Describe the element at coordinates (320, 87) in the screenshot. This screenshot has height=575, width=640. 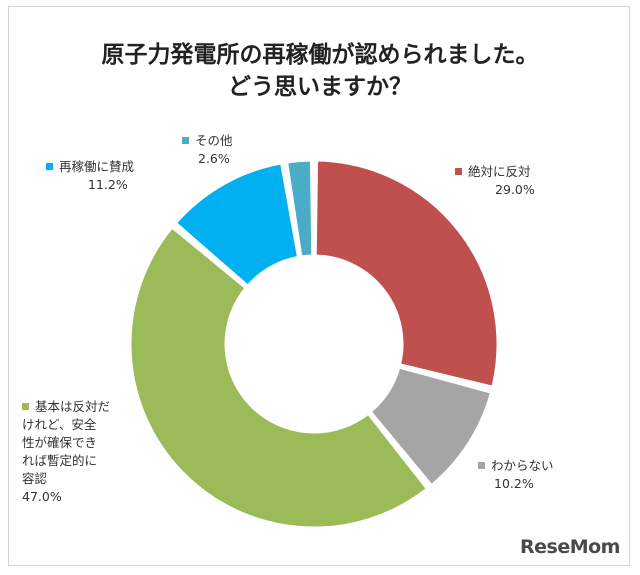
I see `chart-title-line-2: どう思いますか？` at that location.